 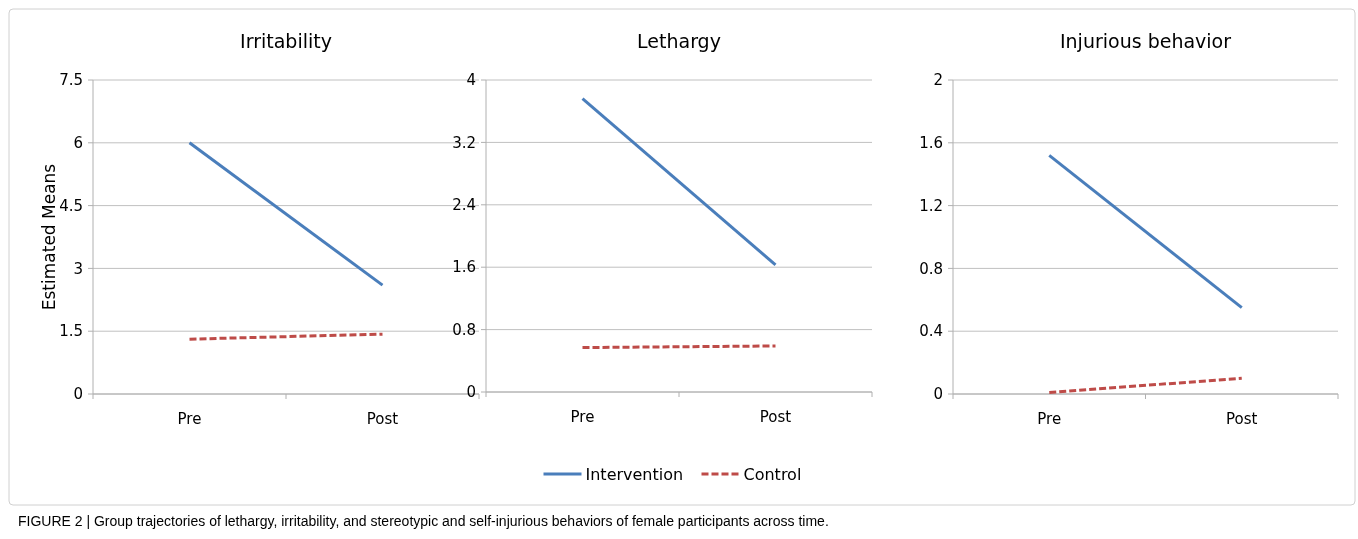 What do you see at coordinates (931, 331) in the screenshot?
I see `y-tick-label: 0.4` at bounding box center [931, 331].